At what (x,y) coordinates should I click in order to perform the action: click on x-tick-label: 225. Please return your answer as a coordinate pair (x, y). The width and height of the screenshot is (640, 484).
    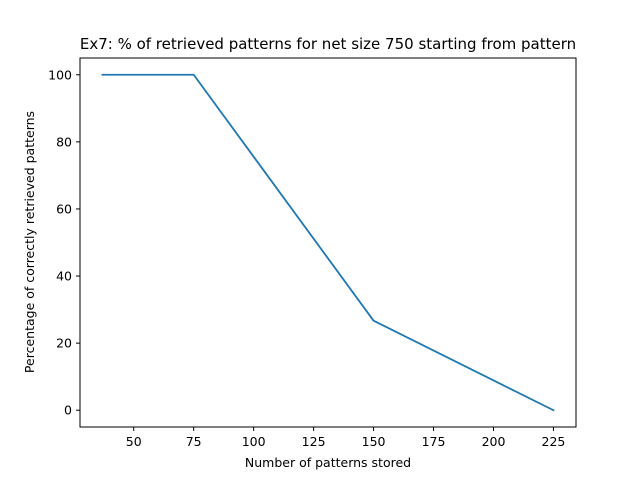
    Looking at the image, I should click on (554, 441).